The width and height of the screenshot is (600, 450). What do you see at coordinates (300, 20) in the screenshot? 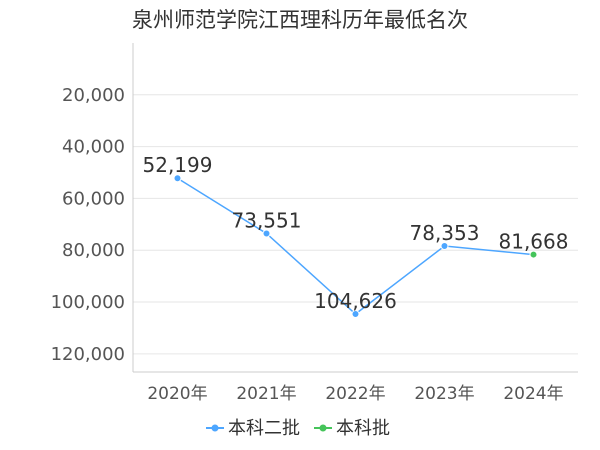
I see `chart-title: 泉州师范学院江西理科历年最低名次` at bounding box center [300, 20].